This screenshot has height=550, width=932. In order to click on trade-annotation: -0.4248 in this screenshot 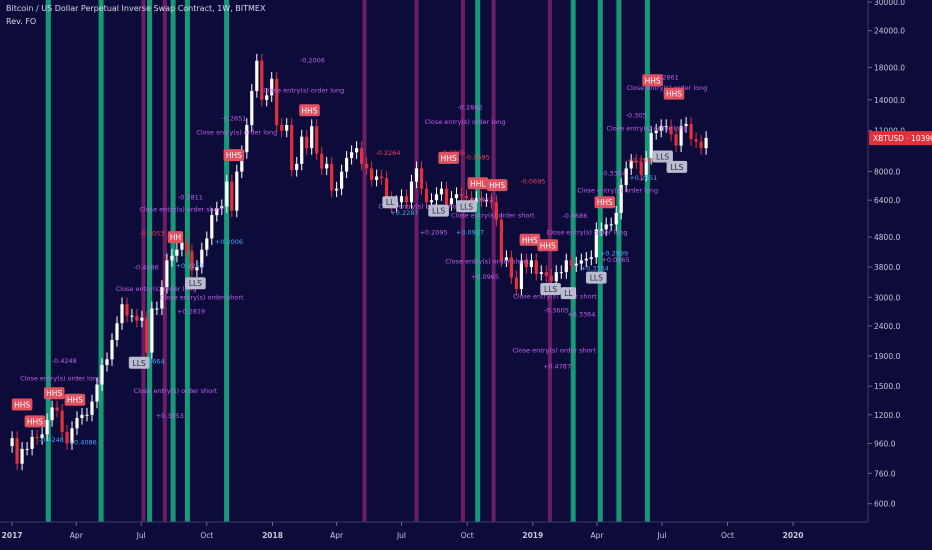, I will do `click(51, 440)`.